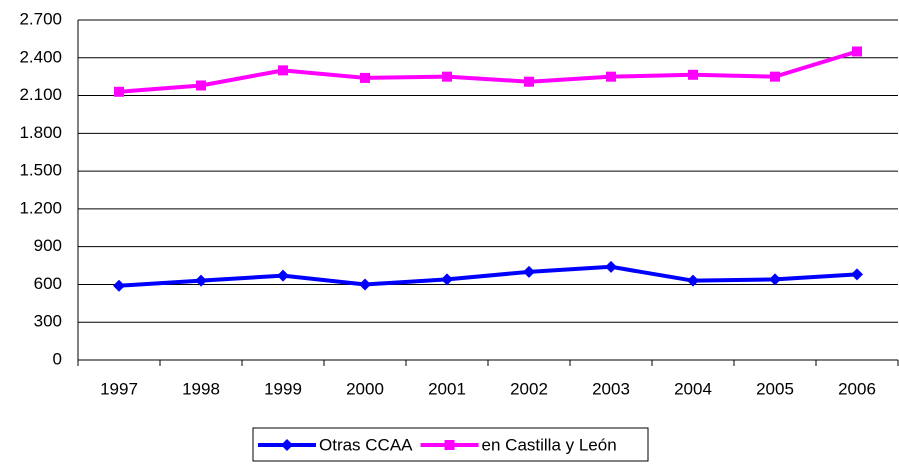 This screenshot has height=468, width=899. Describe the element at coordinates (366, 444) in the screenshot. I see `legend-label: Otras CCAA` at that location.